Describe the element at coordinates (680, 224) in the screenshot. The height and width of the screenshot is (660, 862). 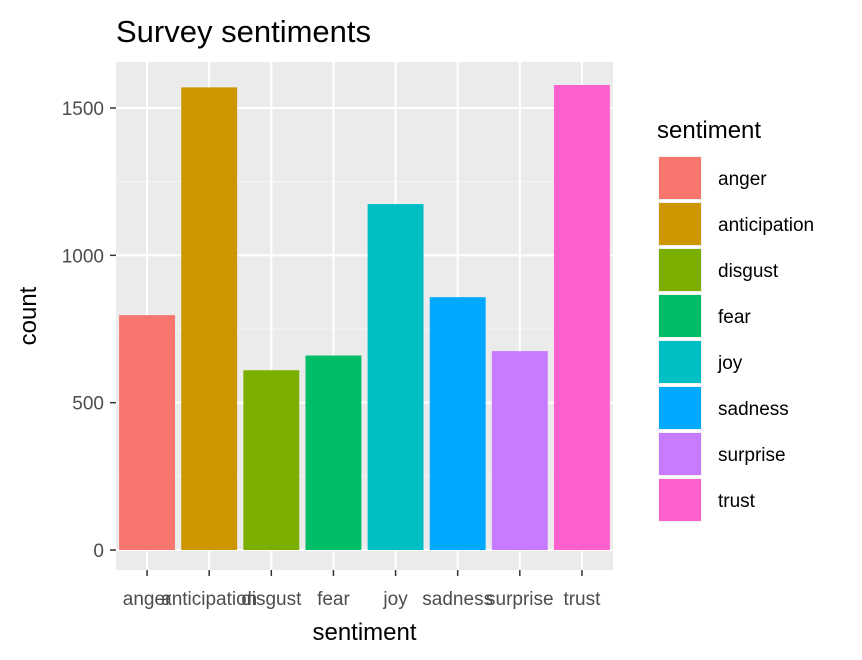
I see `legend-swatch-anticipation` at that location.